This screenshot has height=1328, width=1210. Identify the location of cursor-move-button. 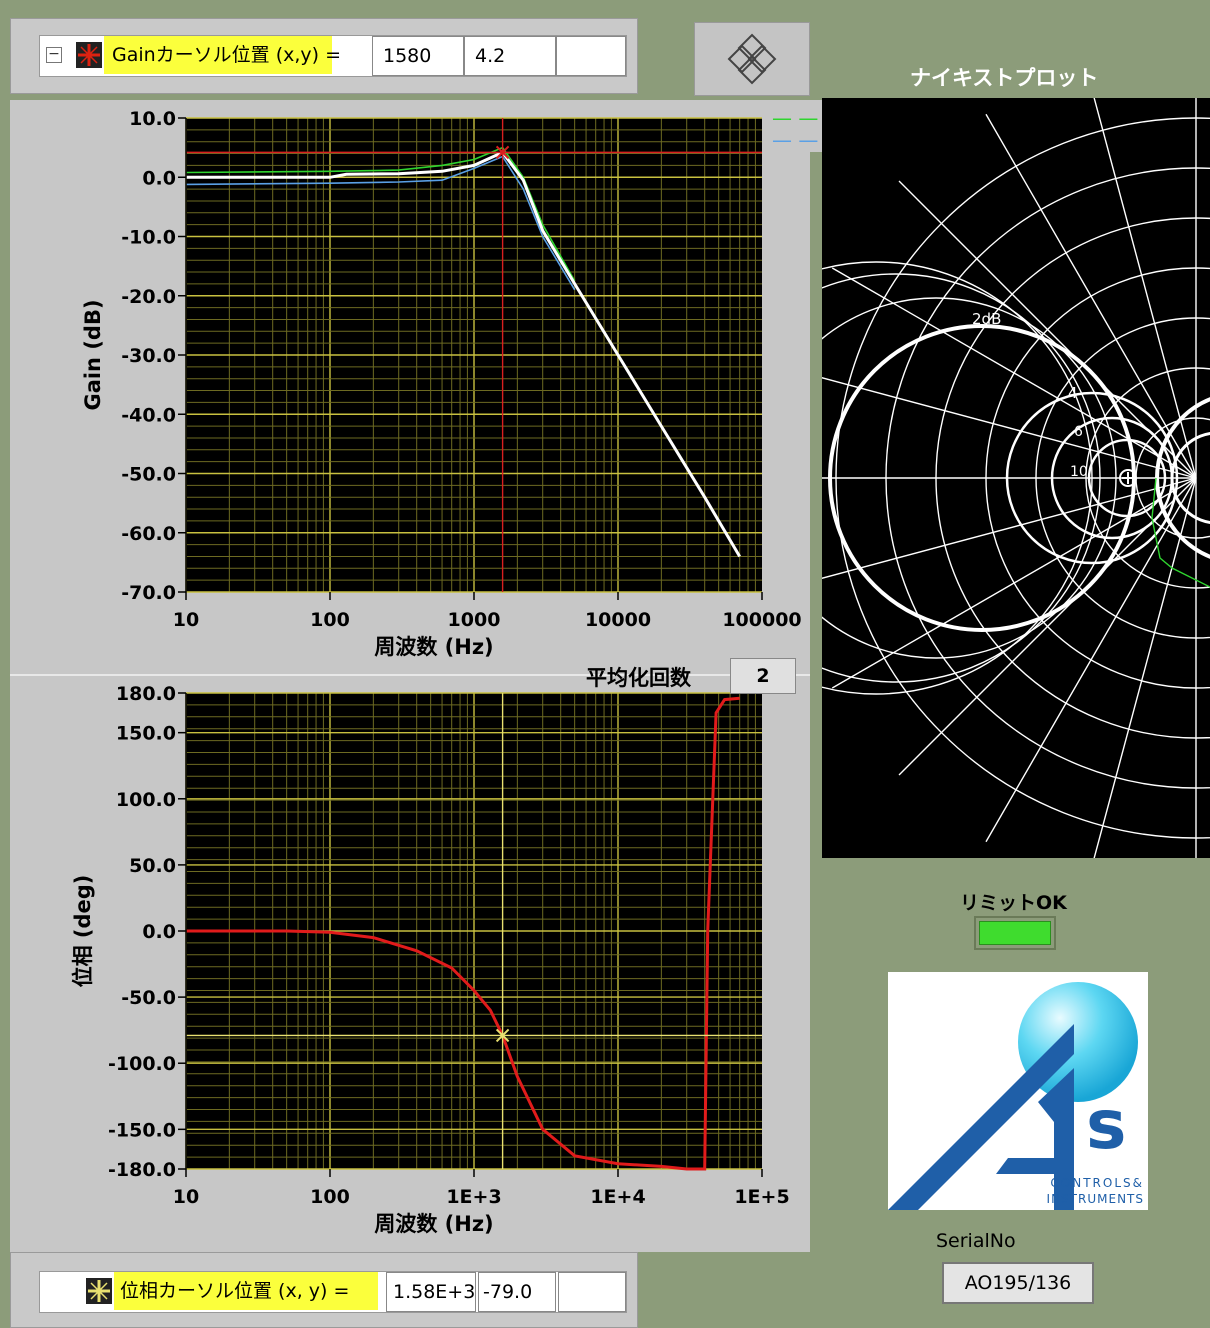
(752, 59).